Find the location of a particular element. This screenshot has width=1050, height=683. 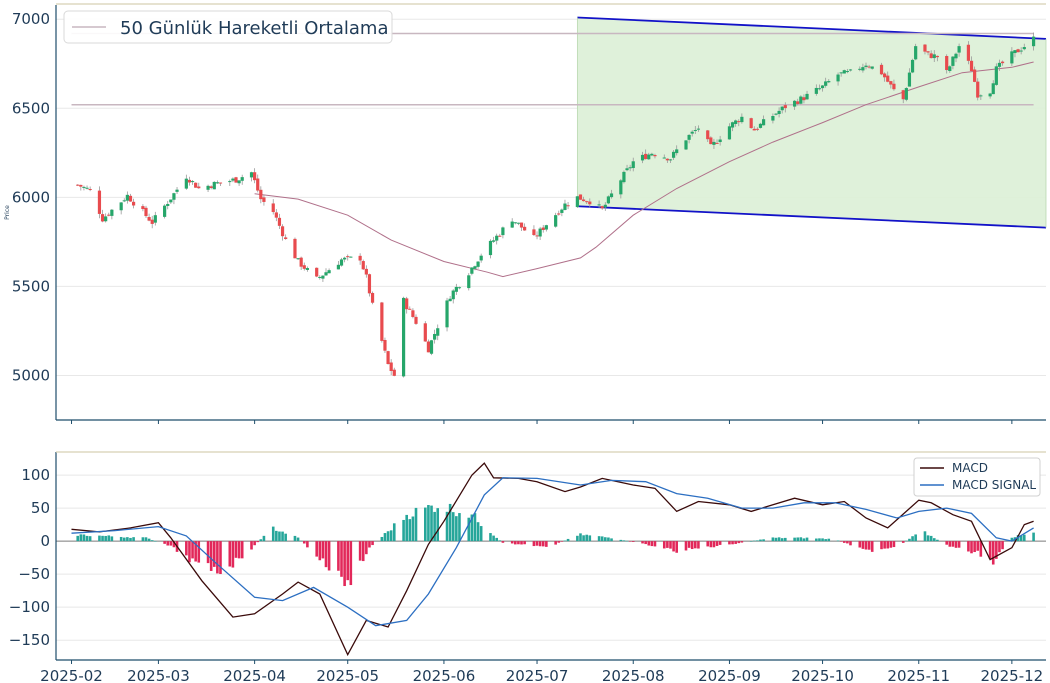

x-tick-label: 2025-10 is located at coordinates (822, 675).